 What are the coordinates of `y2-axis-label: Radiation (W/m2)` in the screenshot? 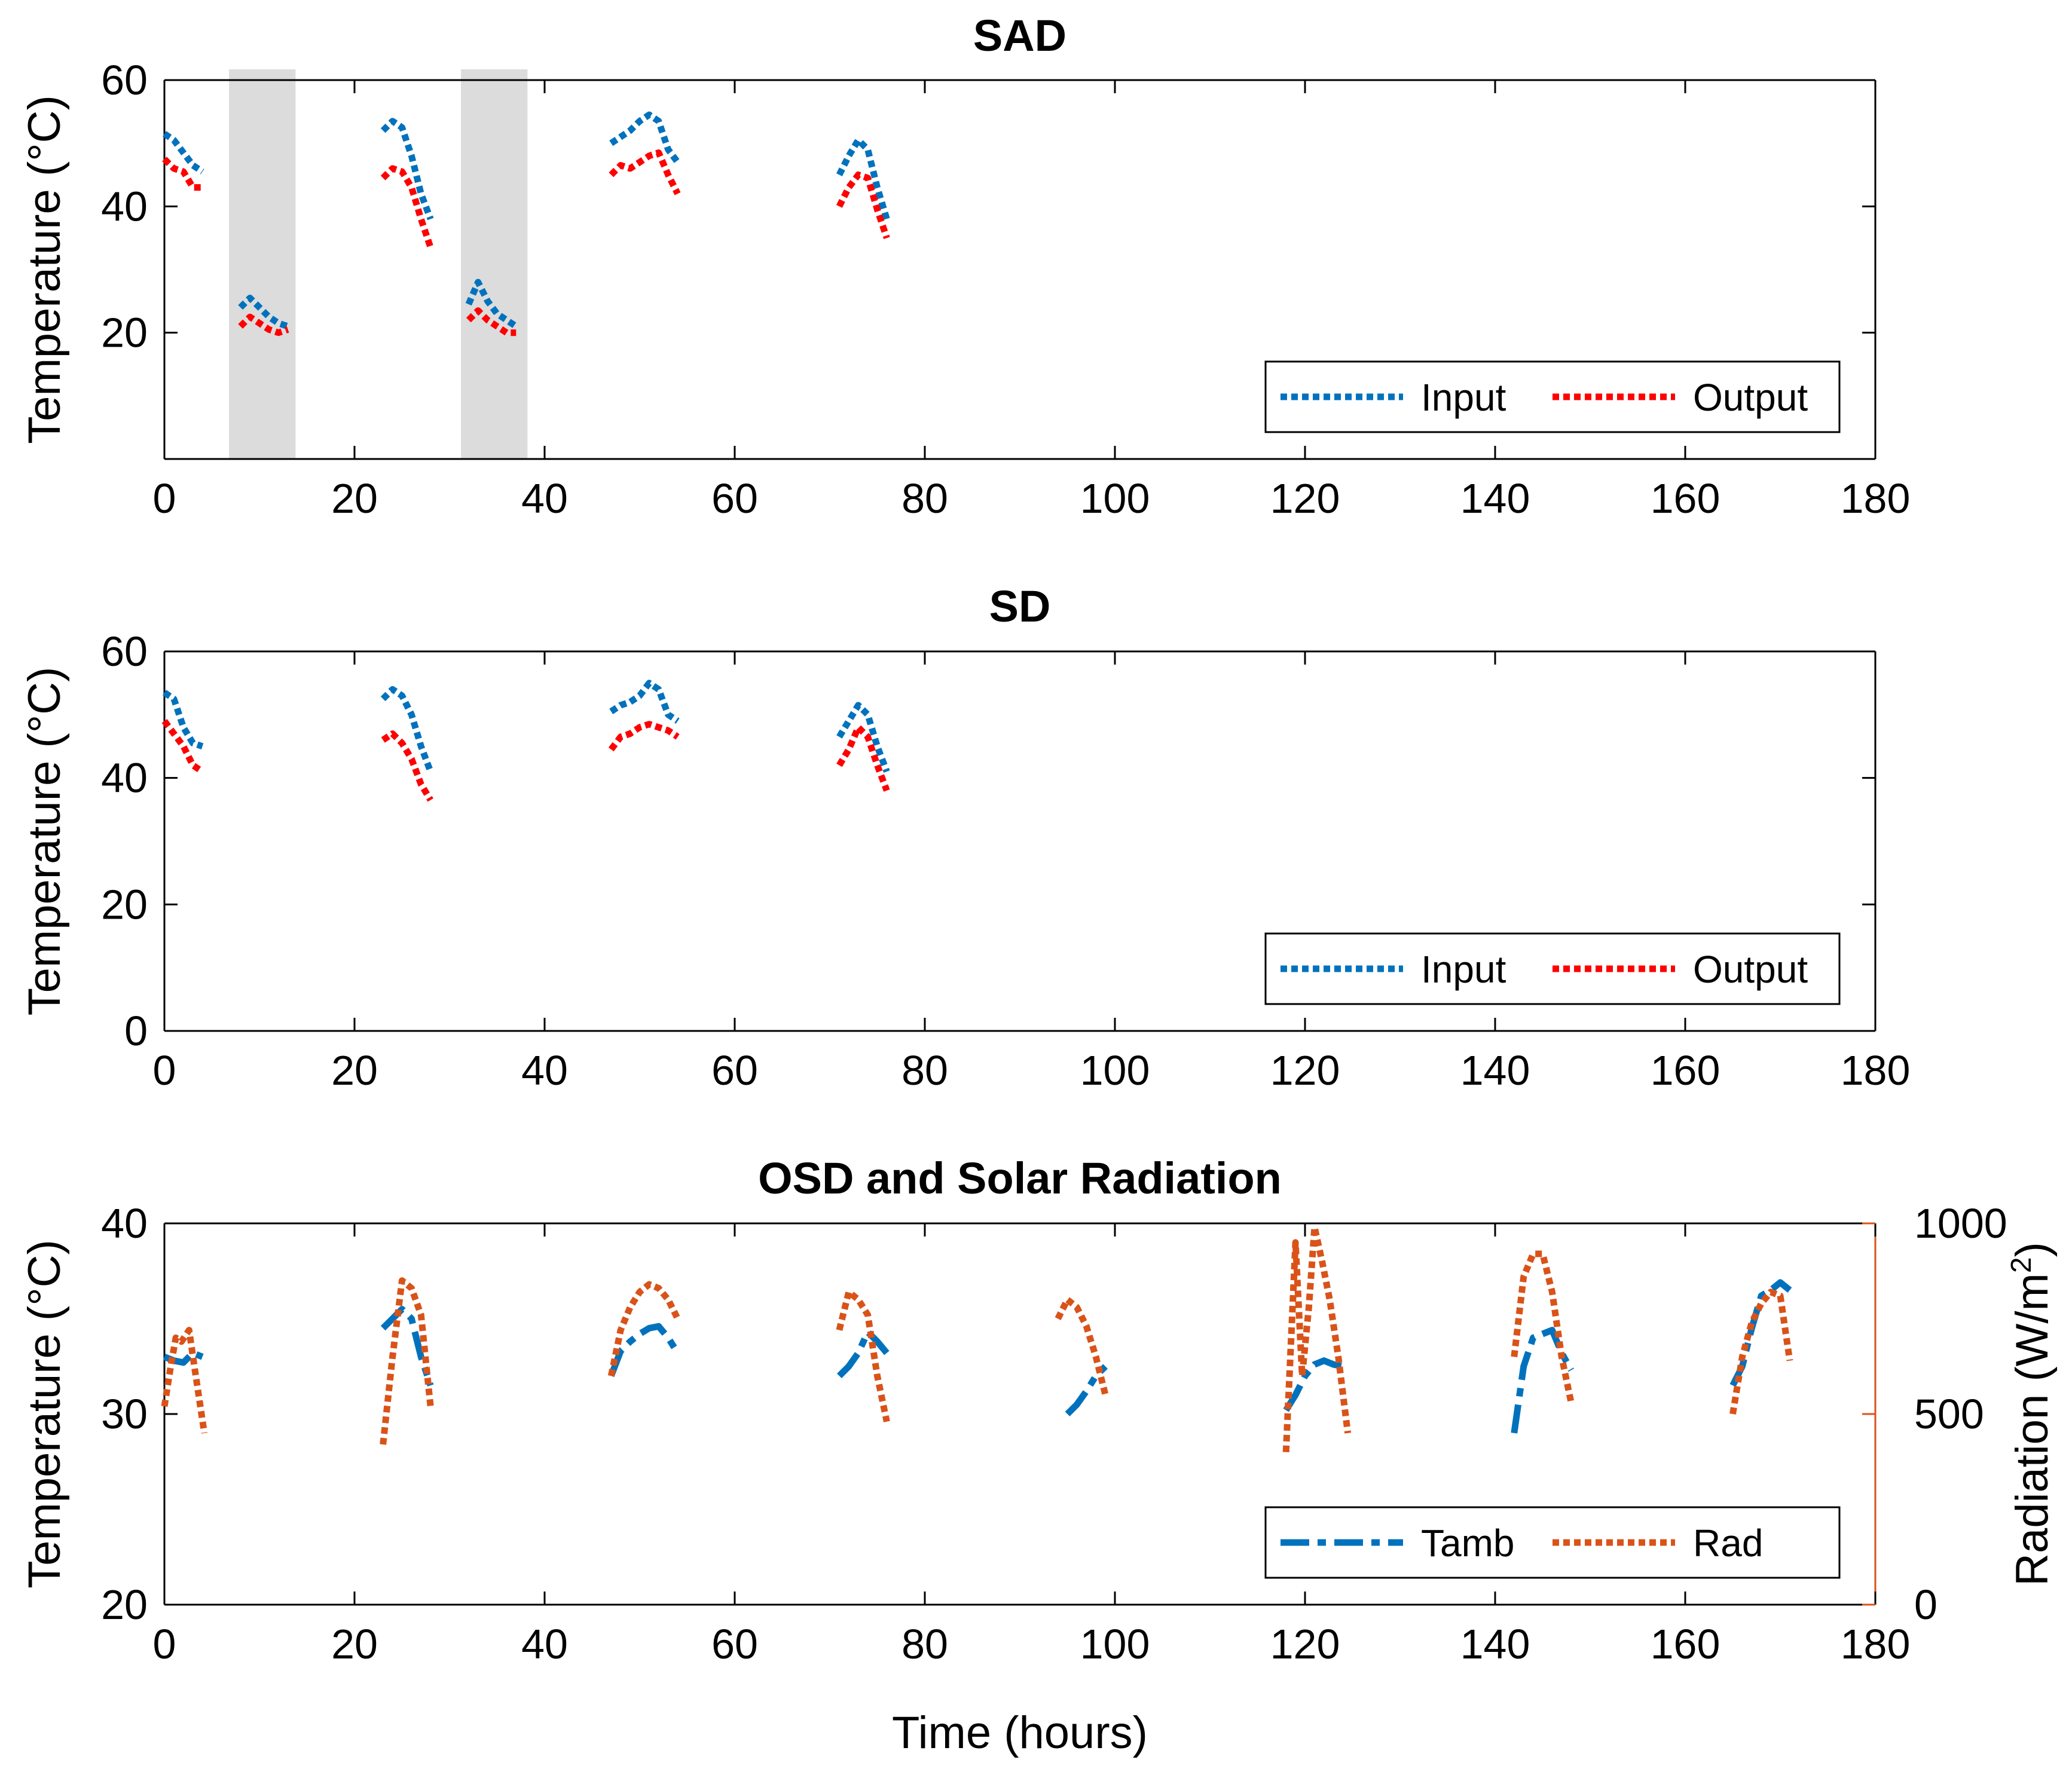 It's located at (2032, 1414).